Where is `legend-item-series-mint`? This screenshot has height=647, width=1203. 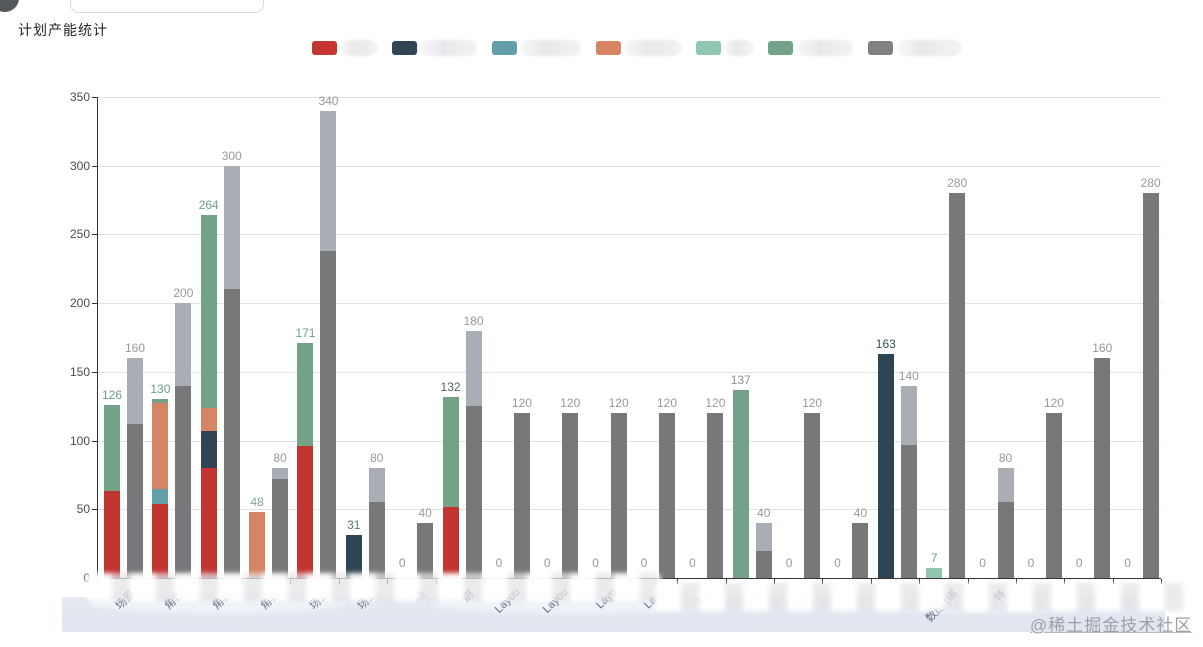 legend-item-series-mint is located at coordinates (724, 48).